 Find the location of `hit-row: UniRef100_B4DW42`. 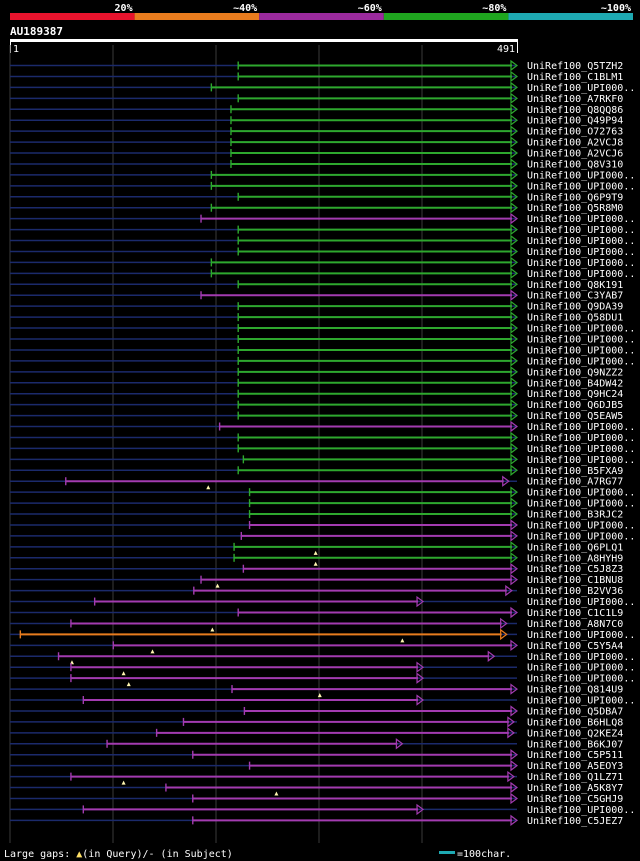

hit-row: UniRef100_B4DW42 is located at coordinates (316, 383).